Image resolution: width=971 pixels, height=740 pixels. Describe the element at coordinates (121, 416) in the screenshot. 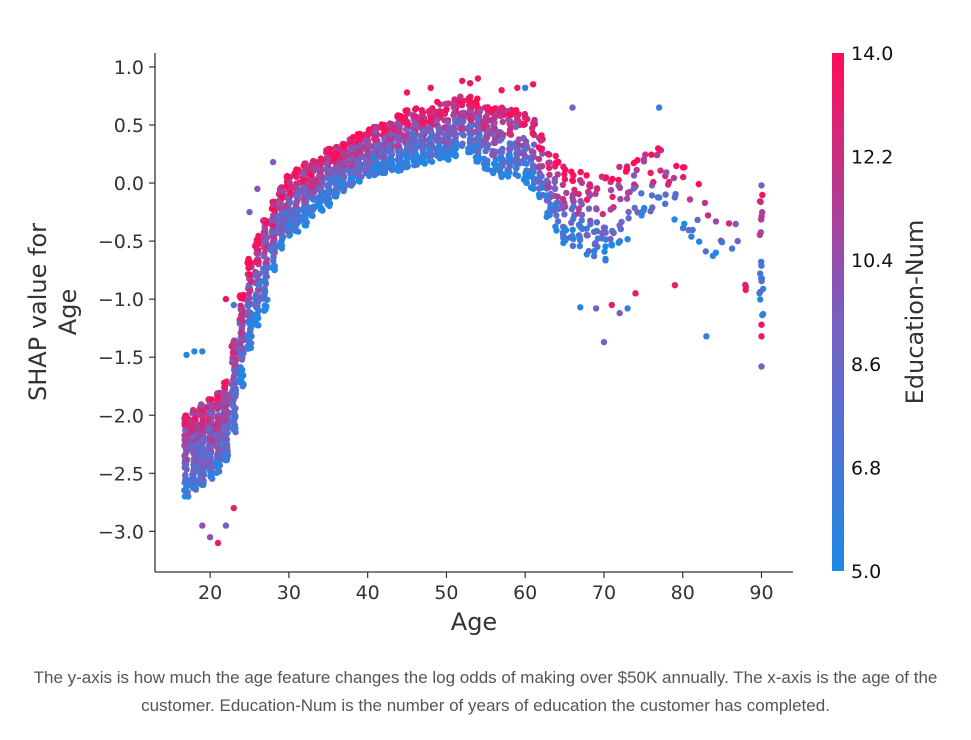

I see `y-tick-label: −2.0` at that location.